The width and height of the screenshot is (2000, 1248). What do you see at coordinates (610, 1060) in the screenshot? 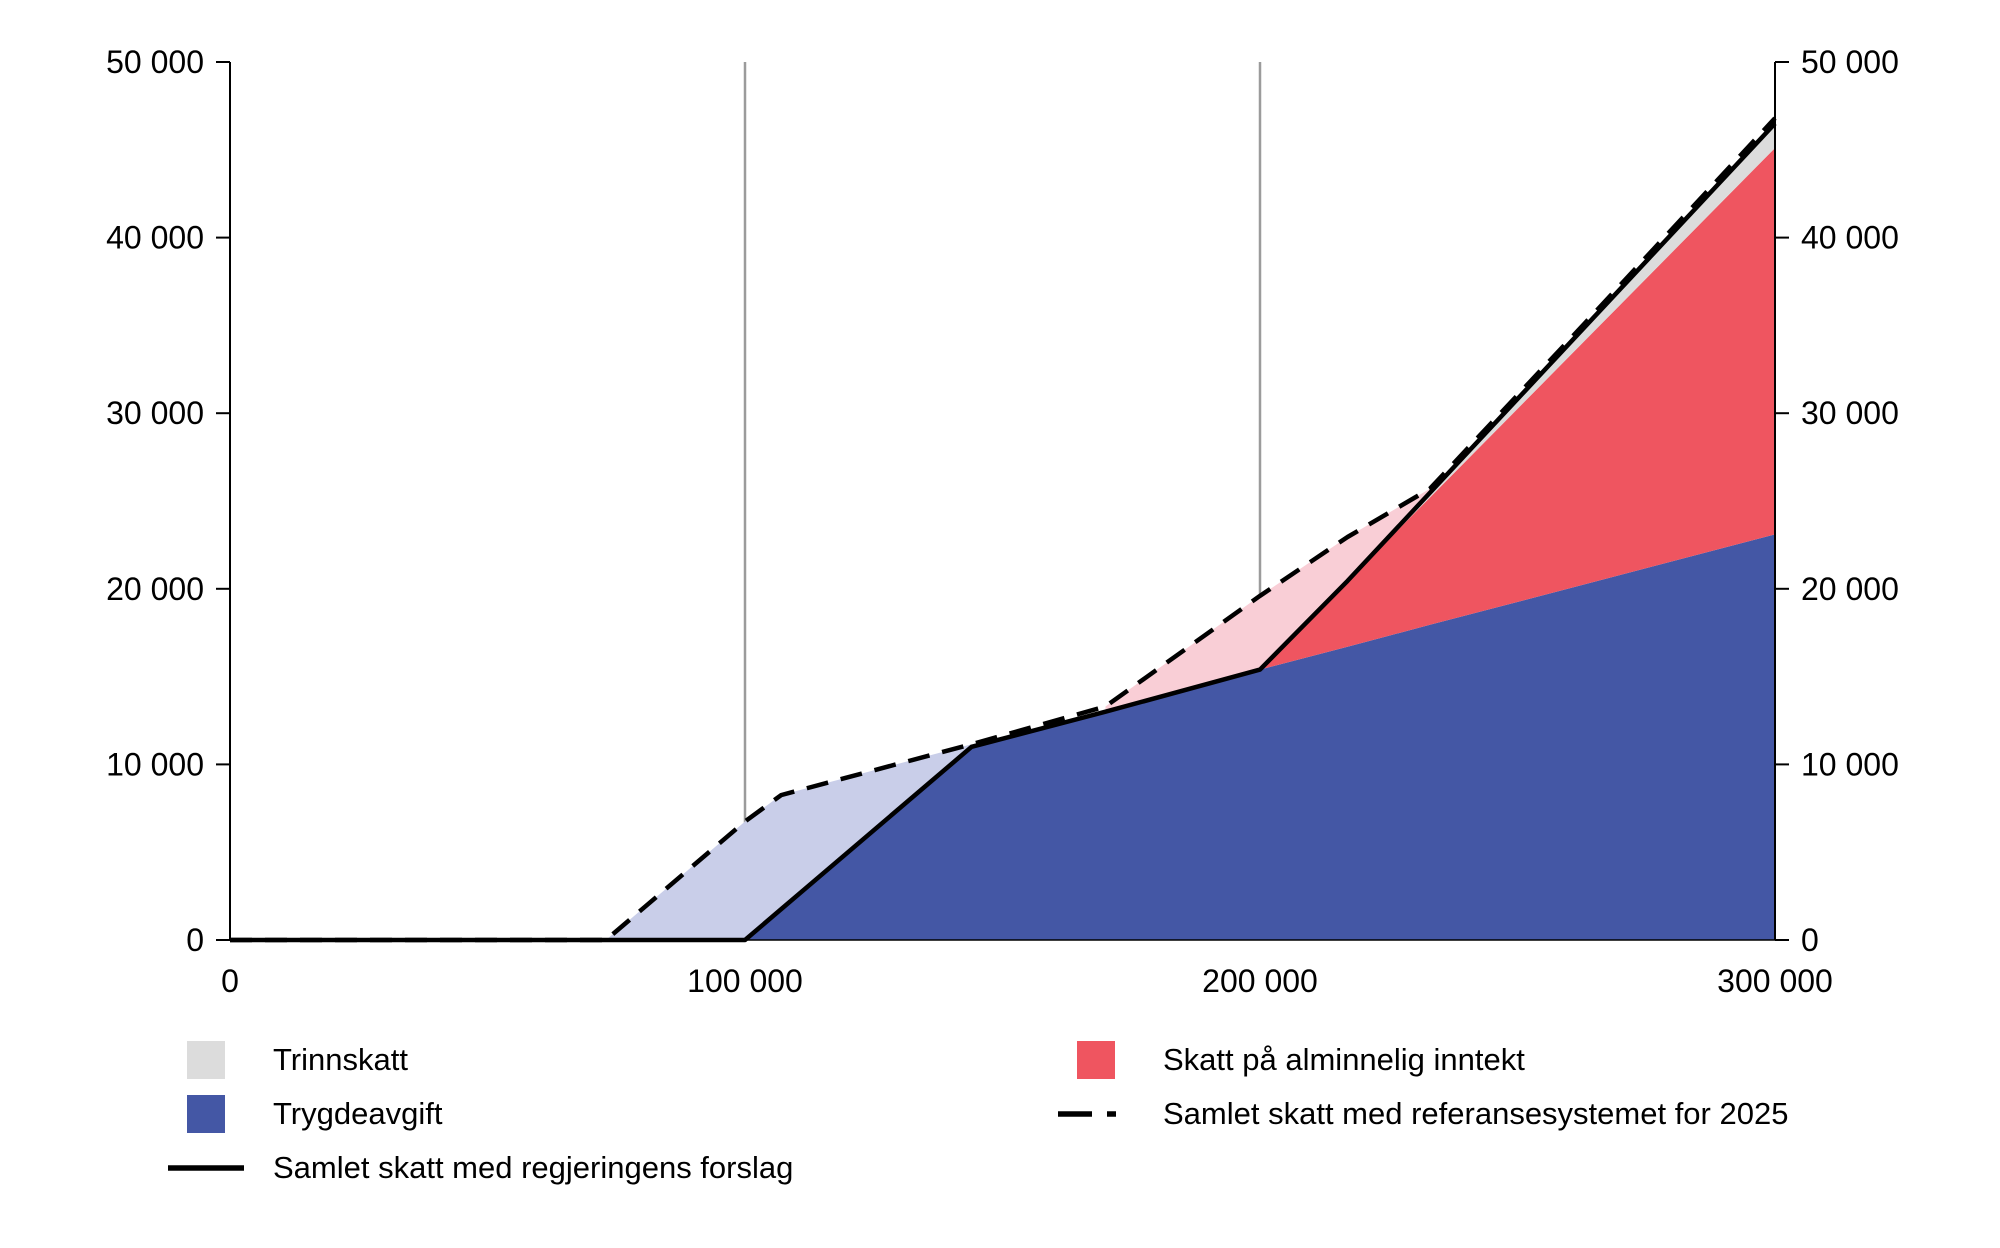
I see `legend-item-trinnskatt: Trinnskatt` at bounding box center [610, 1060].